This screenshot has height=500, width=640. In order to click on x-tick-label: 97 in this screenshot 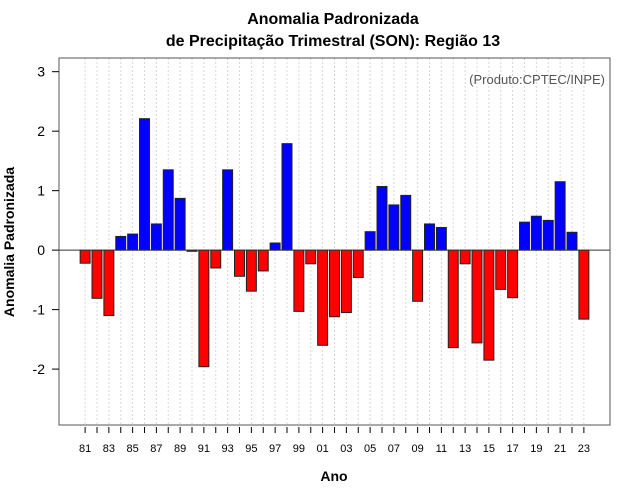, I will do `click(275, 449)`.